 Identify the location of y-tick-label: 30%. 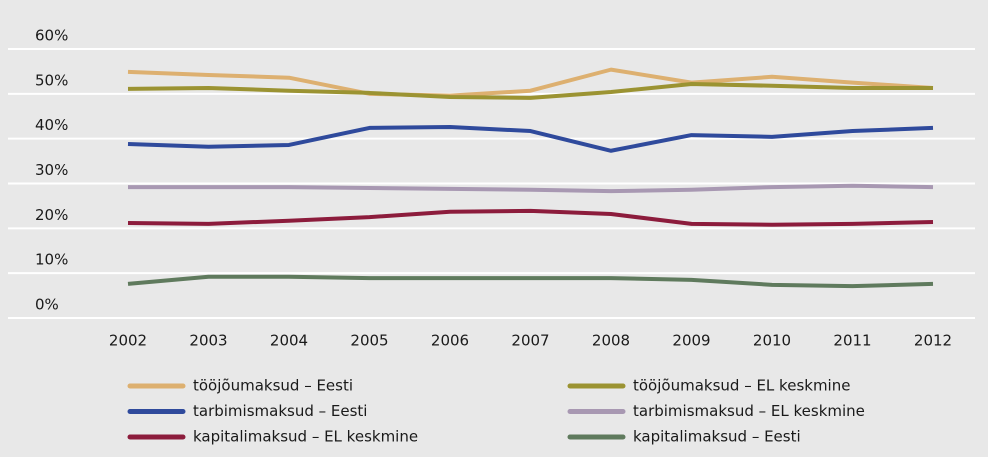
(51, 170).